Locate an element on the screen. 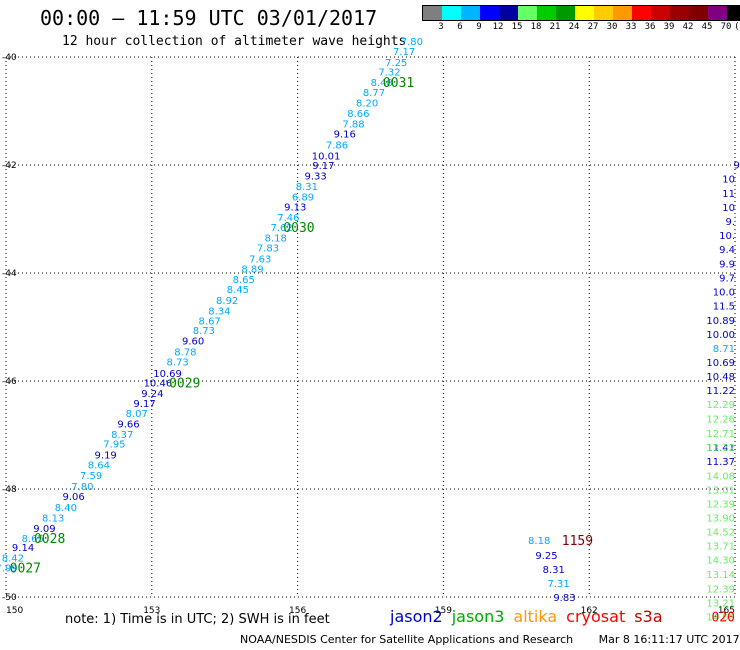 The height and width of the screenshot is (650, 740). scale-label: 9 is located at coordinates (479, 27).